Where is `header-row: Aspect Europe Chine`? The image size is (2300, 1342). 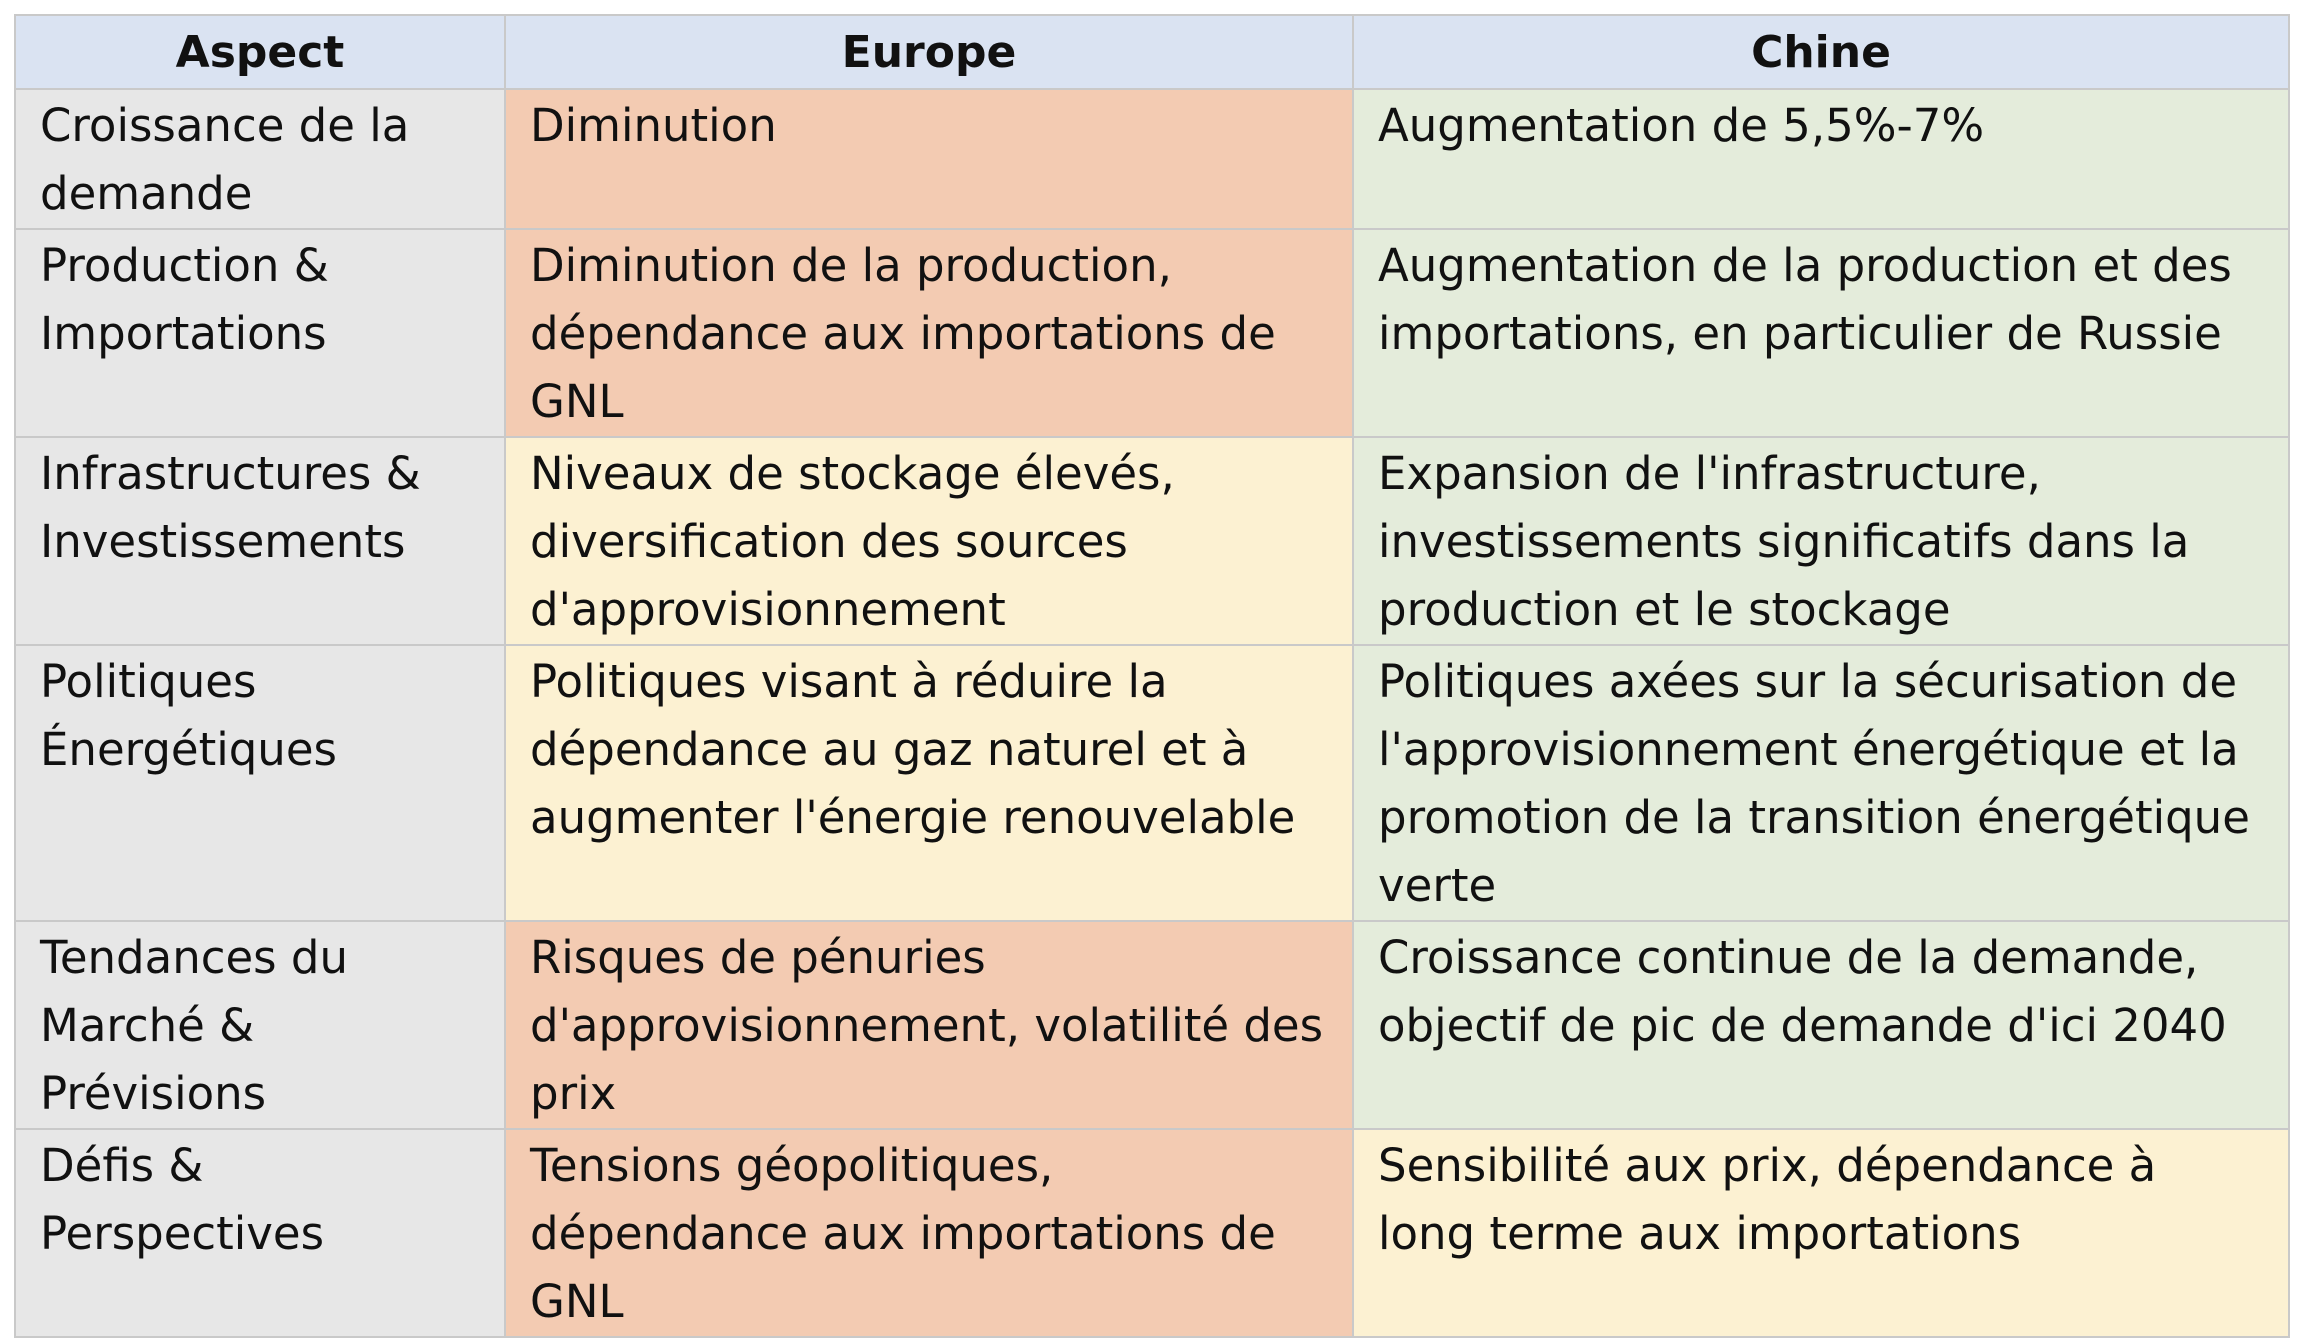
header-row: Aspect Europe Chine is located at coordinates (1152, 52).